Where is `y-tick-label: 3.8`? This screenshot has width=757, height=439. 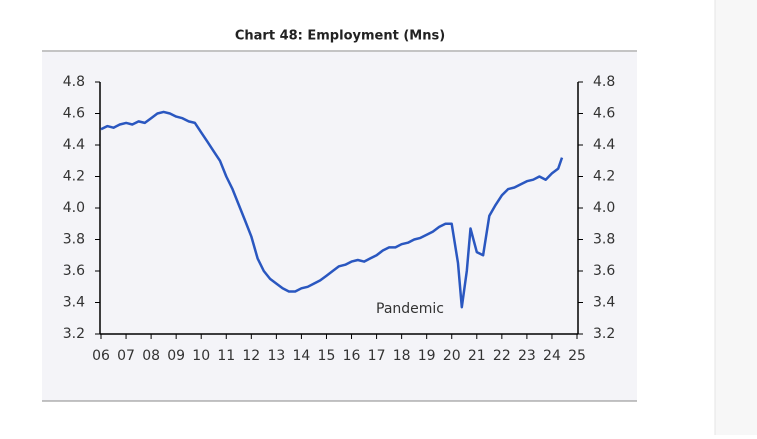 y-tick-label: 3.8 is located at coordinates (74, 240).